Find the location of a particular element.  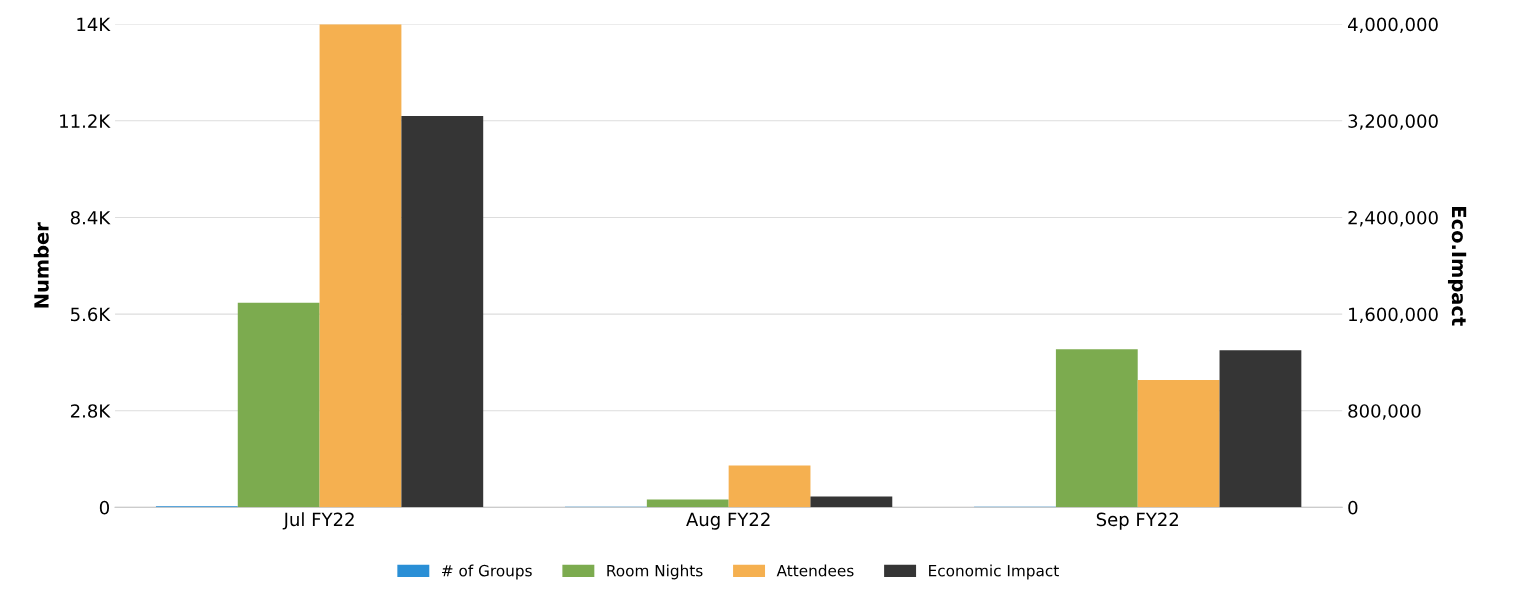

y-tick-label: 2.8K is located at coordinates (90, 411).